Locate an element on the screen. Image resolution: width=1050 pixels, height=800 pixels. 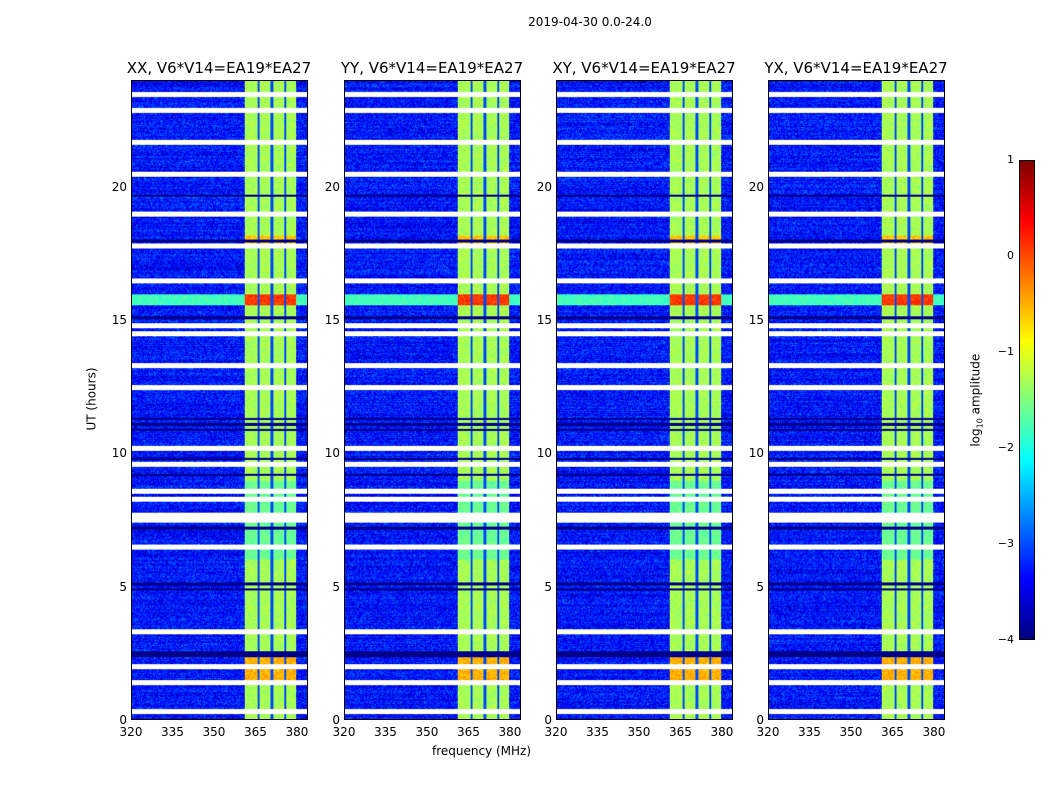
y-axis-label: UT (hours) is located at coordinates (91, 399).